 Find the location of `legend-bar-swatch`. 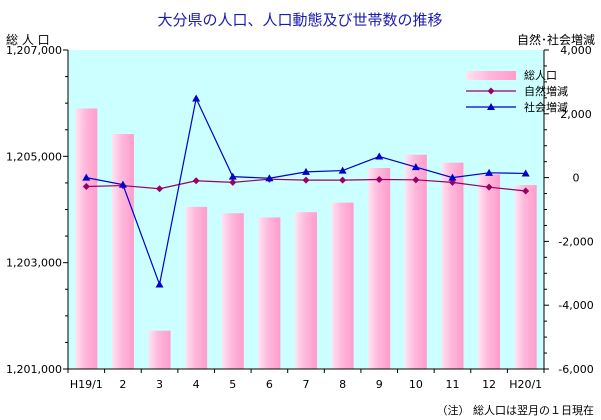

legend-bar-swatch is located at coordinates (491, 75).